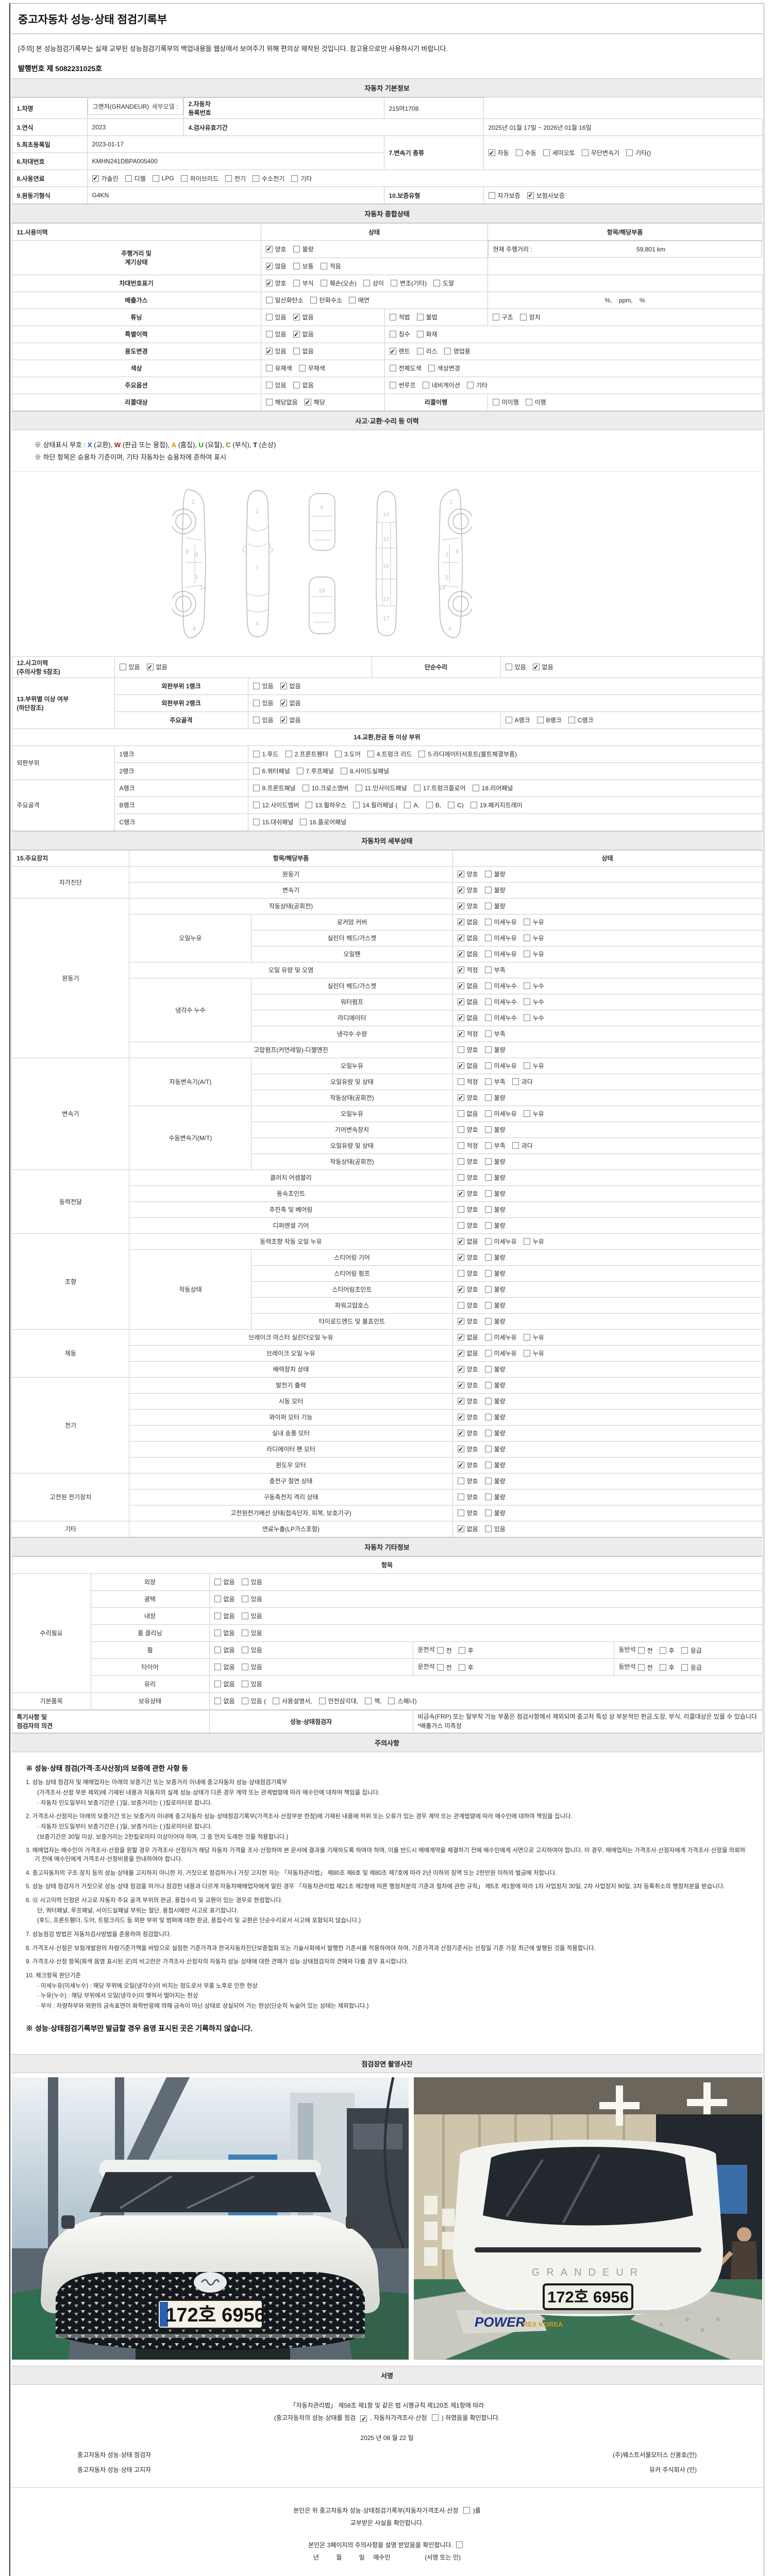  I want to click on checkbox-3.도어: 3.도어, so click(347, 754).